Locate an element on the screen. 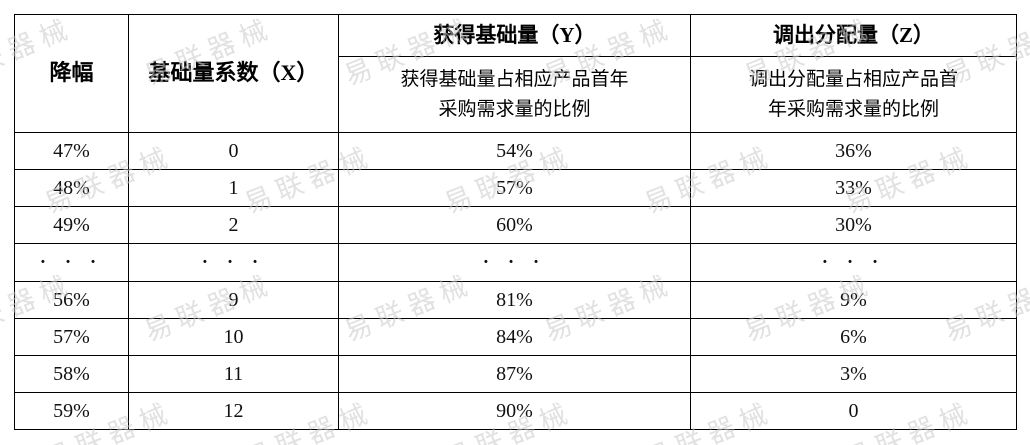 This screenshot has height=445, width=1030. table-row: 58% 11 87% 3% is located at coordinates (515, 374).